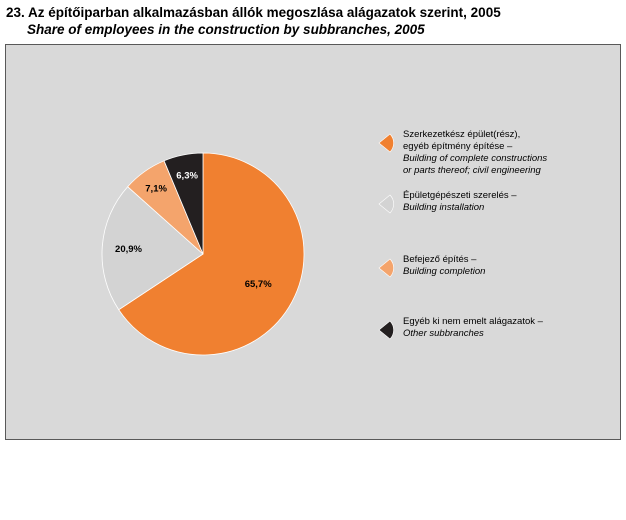 The image size is (626, 520). Describe the element at coordinates (258, 284) in the screenshot. I see `slice-value-label: 65,7%` at that location.